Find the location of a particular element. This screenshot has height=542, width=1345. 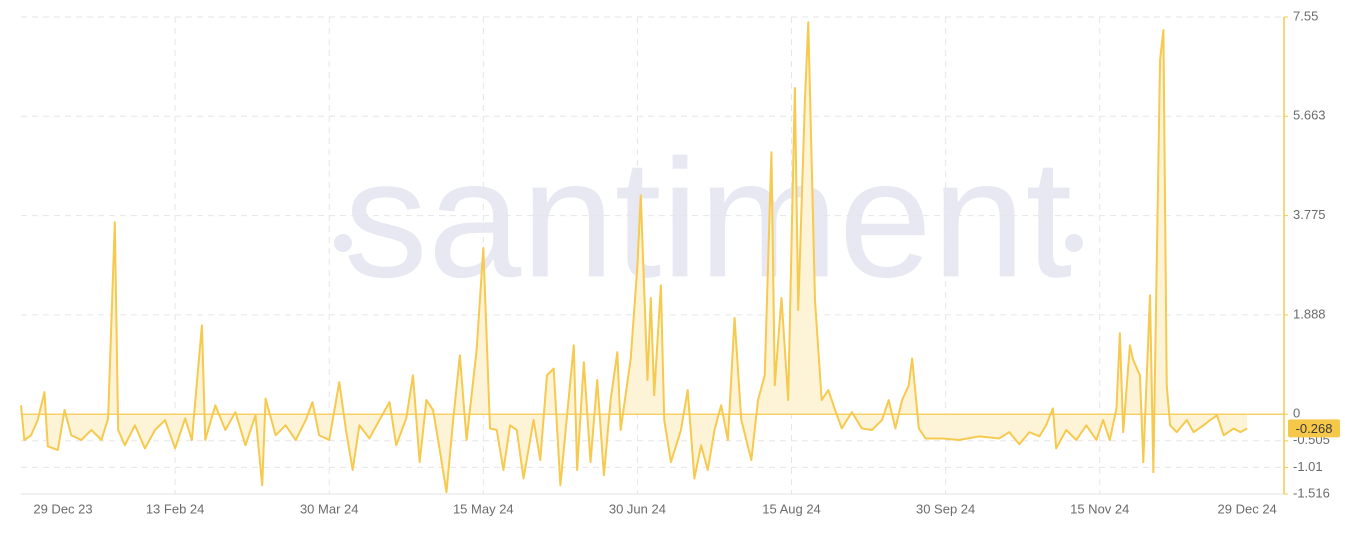

x-tick-label: 30 Jun 24 is located at coordinates (637, 508).